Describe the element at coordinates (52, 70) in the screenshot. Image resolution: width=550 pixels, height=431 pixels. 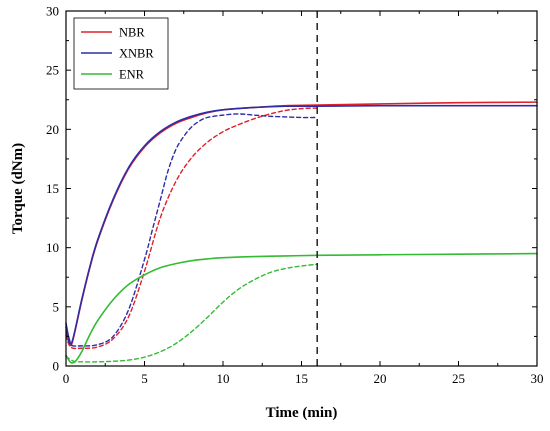
I see `y-tick-label: 25` at that location.